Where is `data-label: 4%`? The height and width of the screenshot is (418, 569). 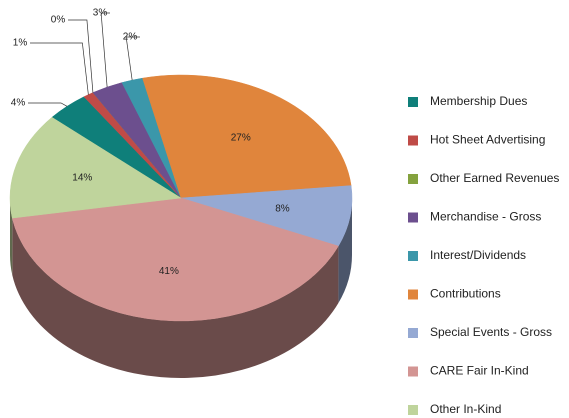
data-label: 4% is located at coordinates (18, 103).